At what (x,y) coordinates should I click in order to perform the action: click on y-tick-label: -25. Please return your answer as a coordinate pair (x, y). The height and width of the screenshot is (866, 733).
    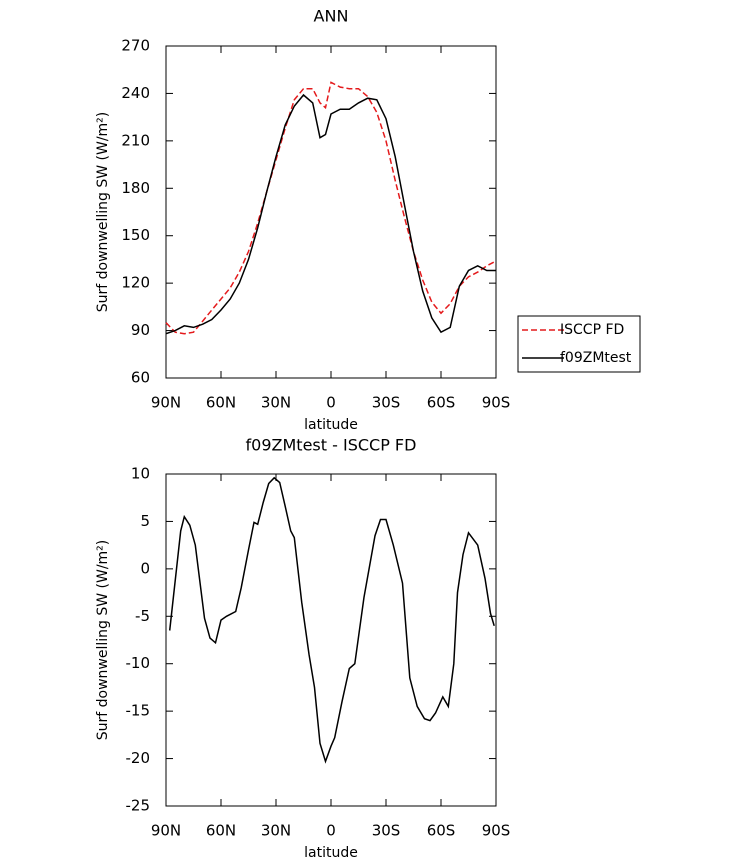
    Looking at the image, I should click on (138, 806).